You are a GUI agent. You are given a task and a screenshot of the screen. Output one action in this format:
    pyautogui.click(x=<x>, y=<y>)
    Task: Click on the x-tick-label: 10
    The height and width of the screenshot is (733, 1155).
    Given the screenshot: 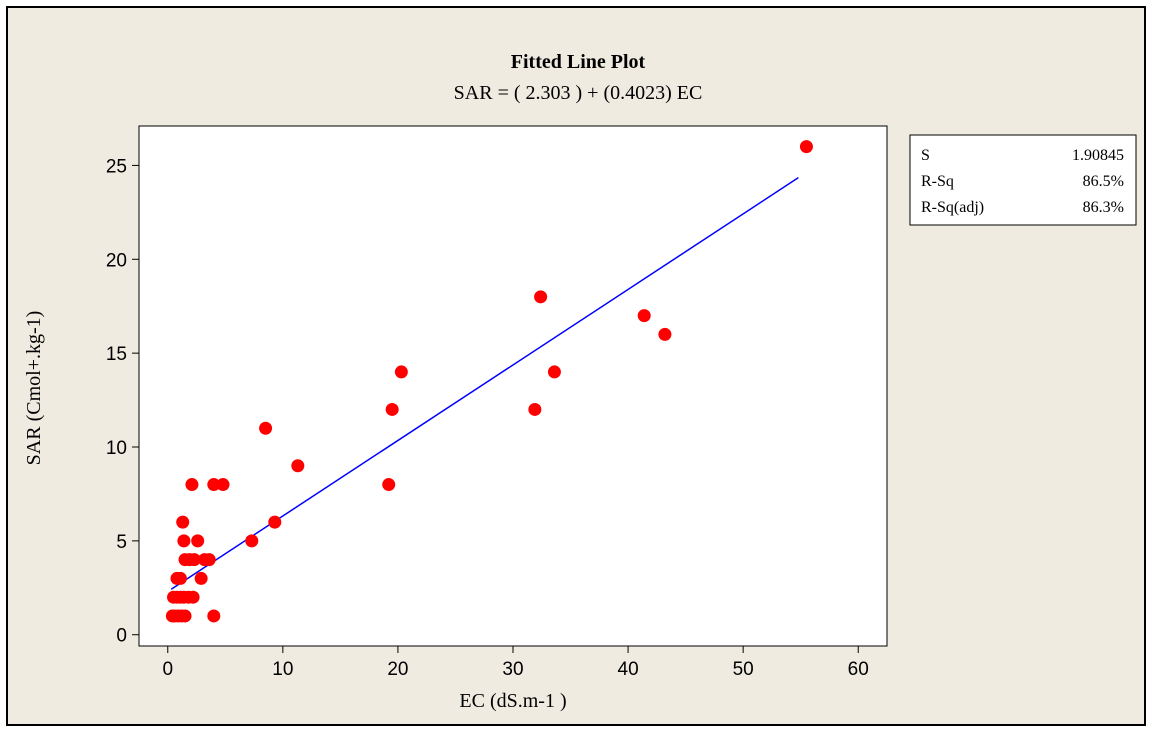 What is the action you would take?
    pyautogui.click(x=282, y=669)
    